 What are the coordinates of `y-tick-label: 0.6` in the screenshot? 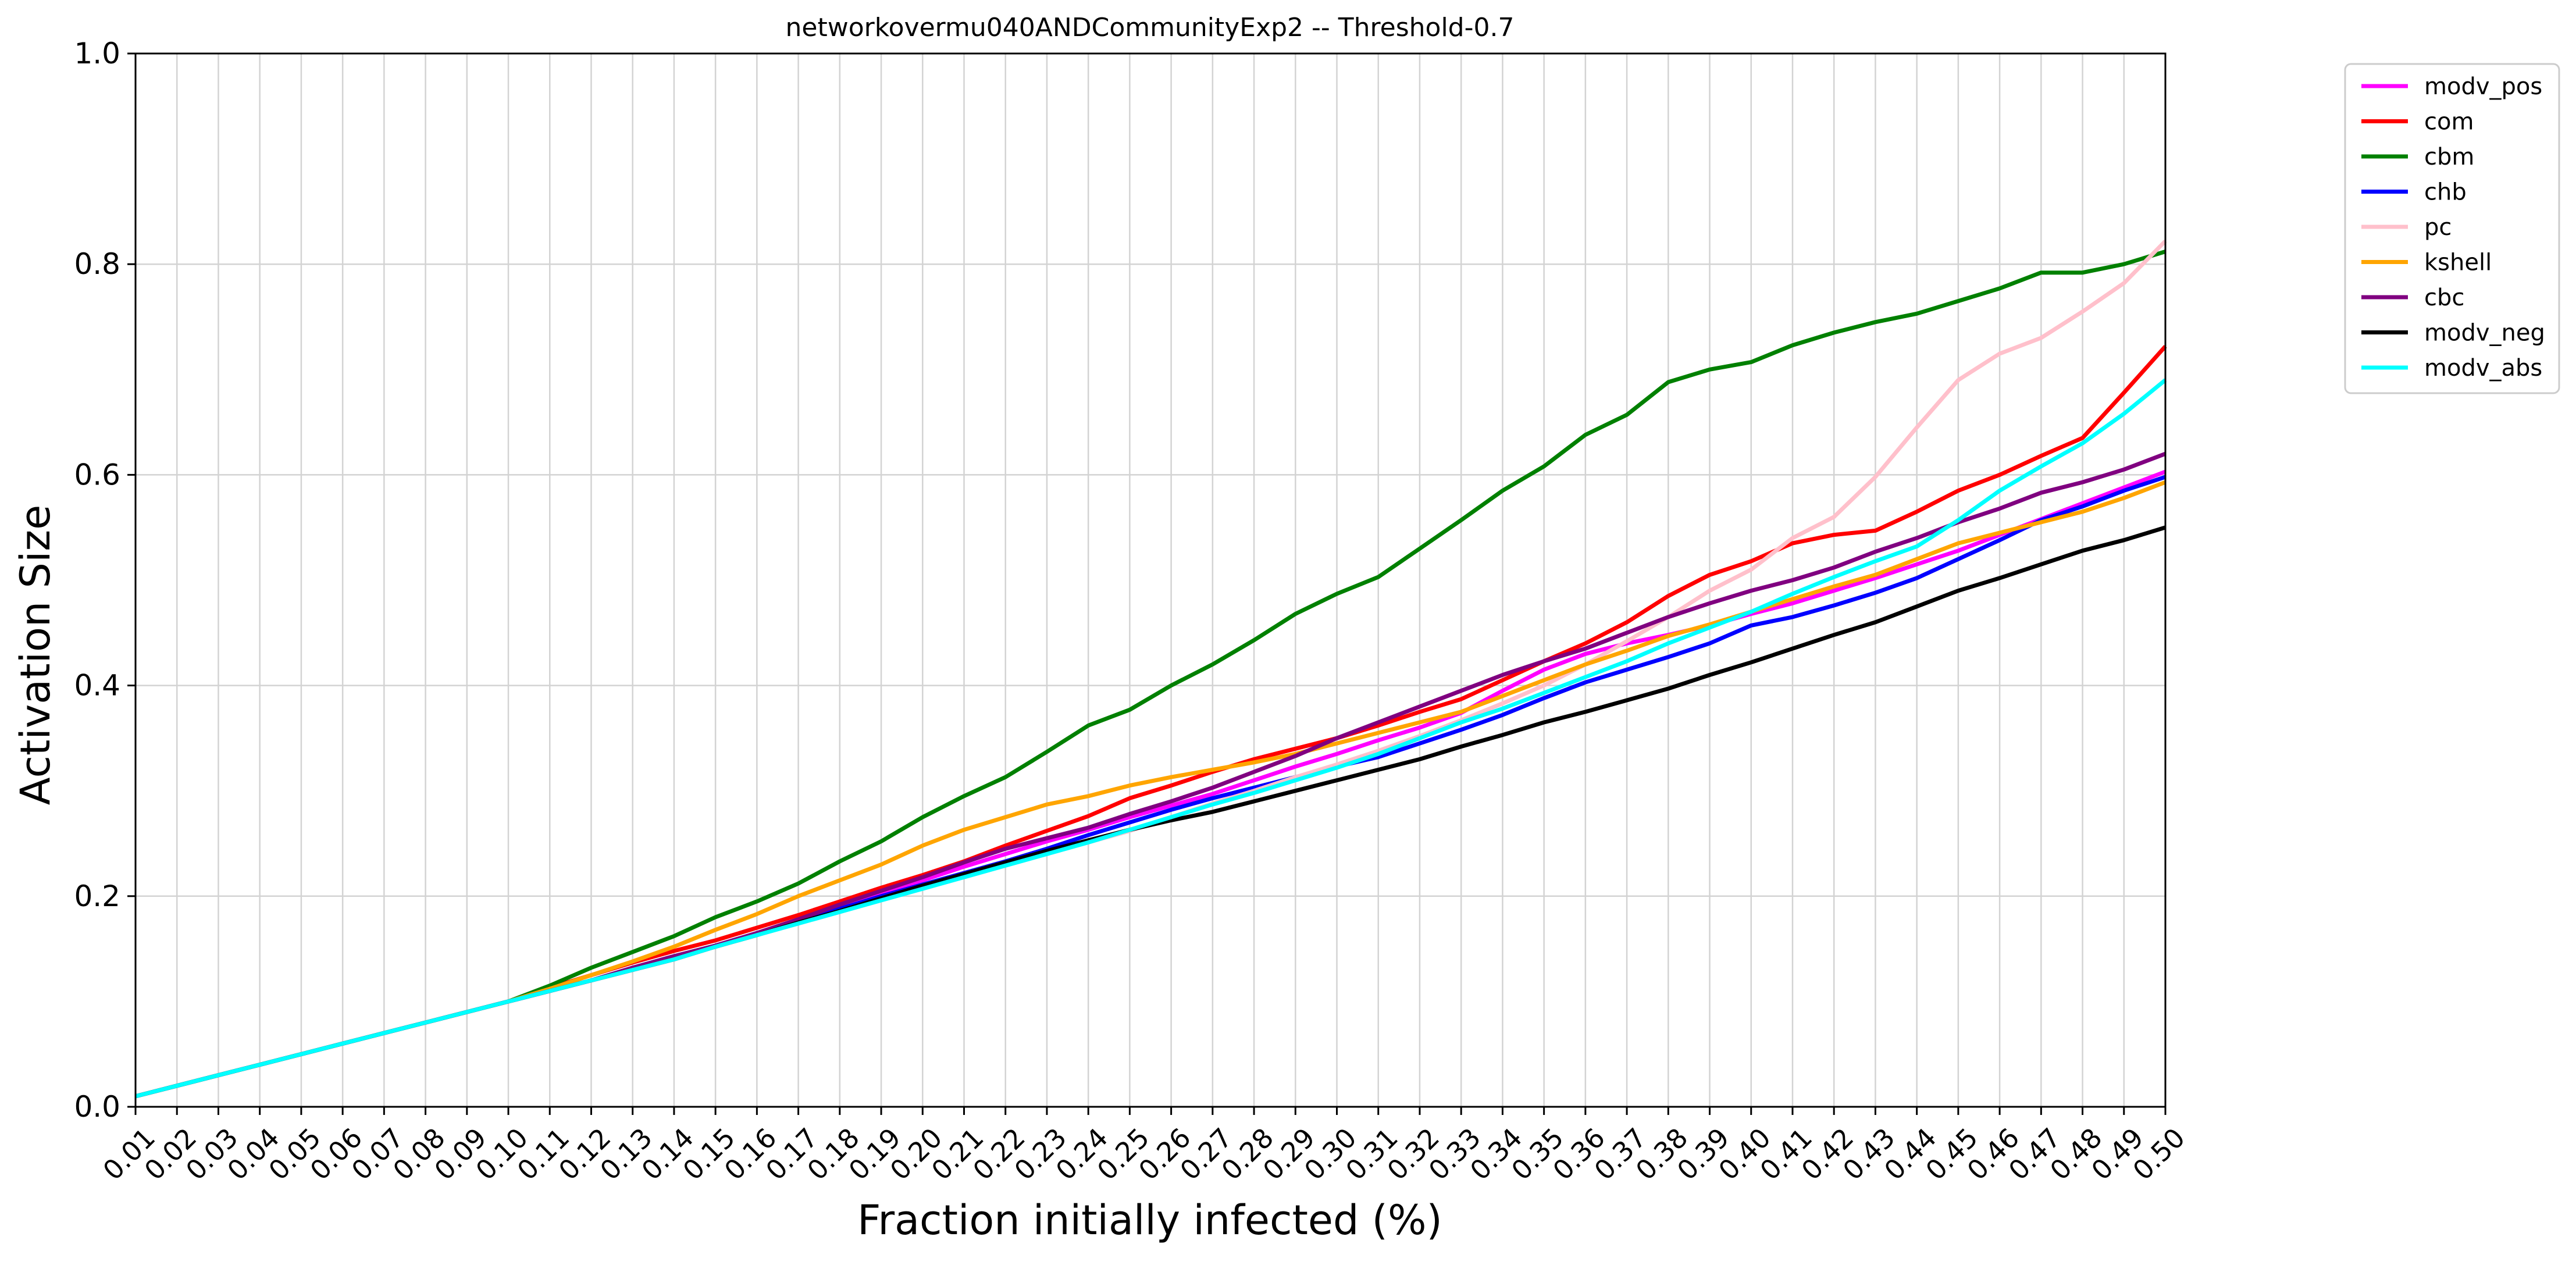 It's located at (97, 474).